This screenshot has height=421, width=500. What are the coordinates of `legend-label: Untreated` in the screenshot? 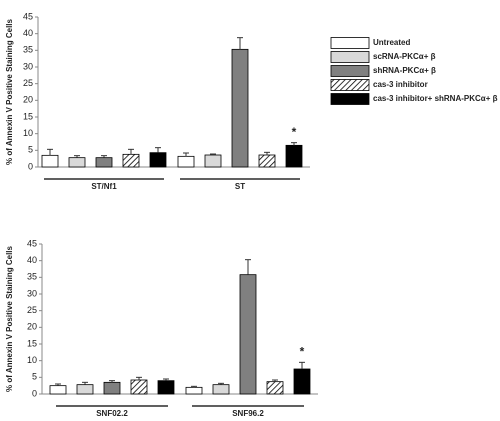 It's located at (391, 42).